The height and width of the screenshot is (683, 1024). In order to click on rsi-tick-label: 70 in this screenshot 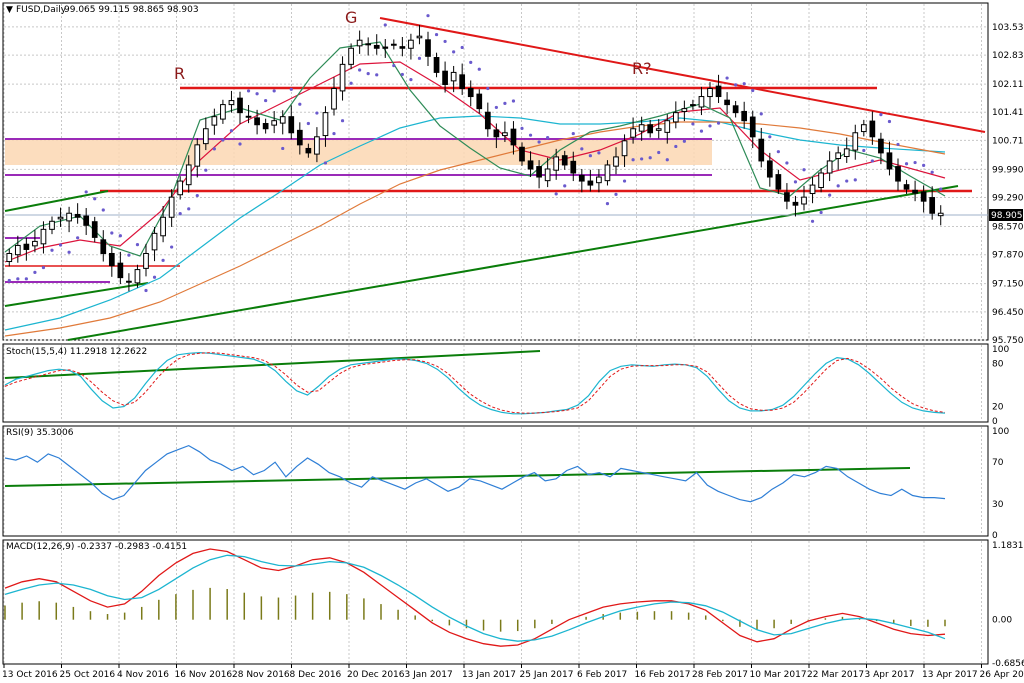, I will do `click(998, 463)`.